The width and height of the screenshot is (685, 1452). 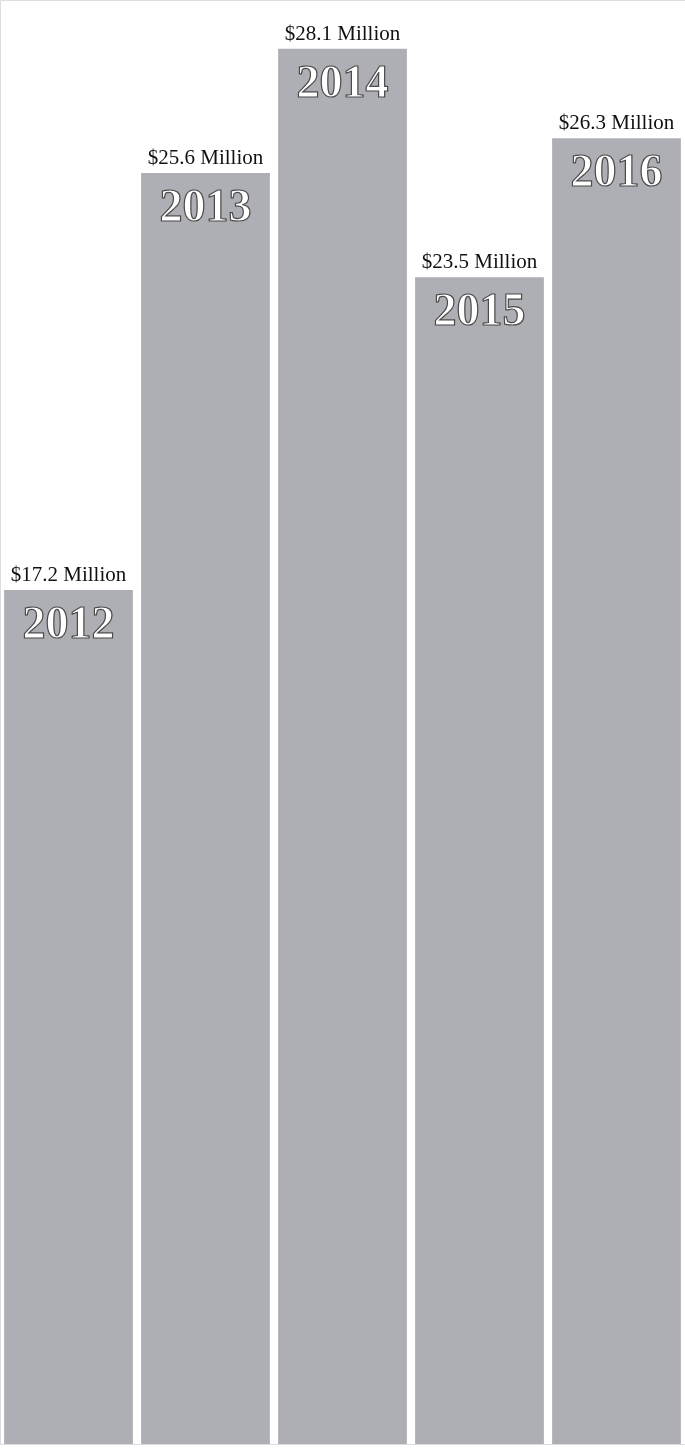 What do you see at coordinates (68, 623) in the screenshot?
I see `x-tick-label: 2012` at bounding box center [68, 623].